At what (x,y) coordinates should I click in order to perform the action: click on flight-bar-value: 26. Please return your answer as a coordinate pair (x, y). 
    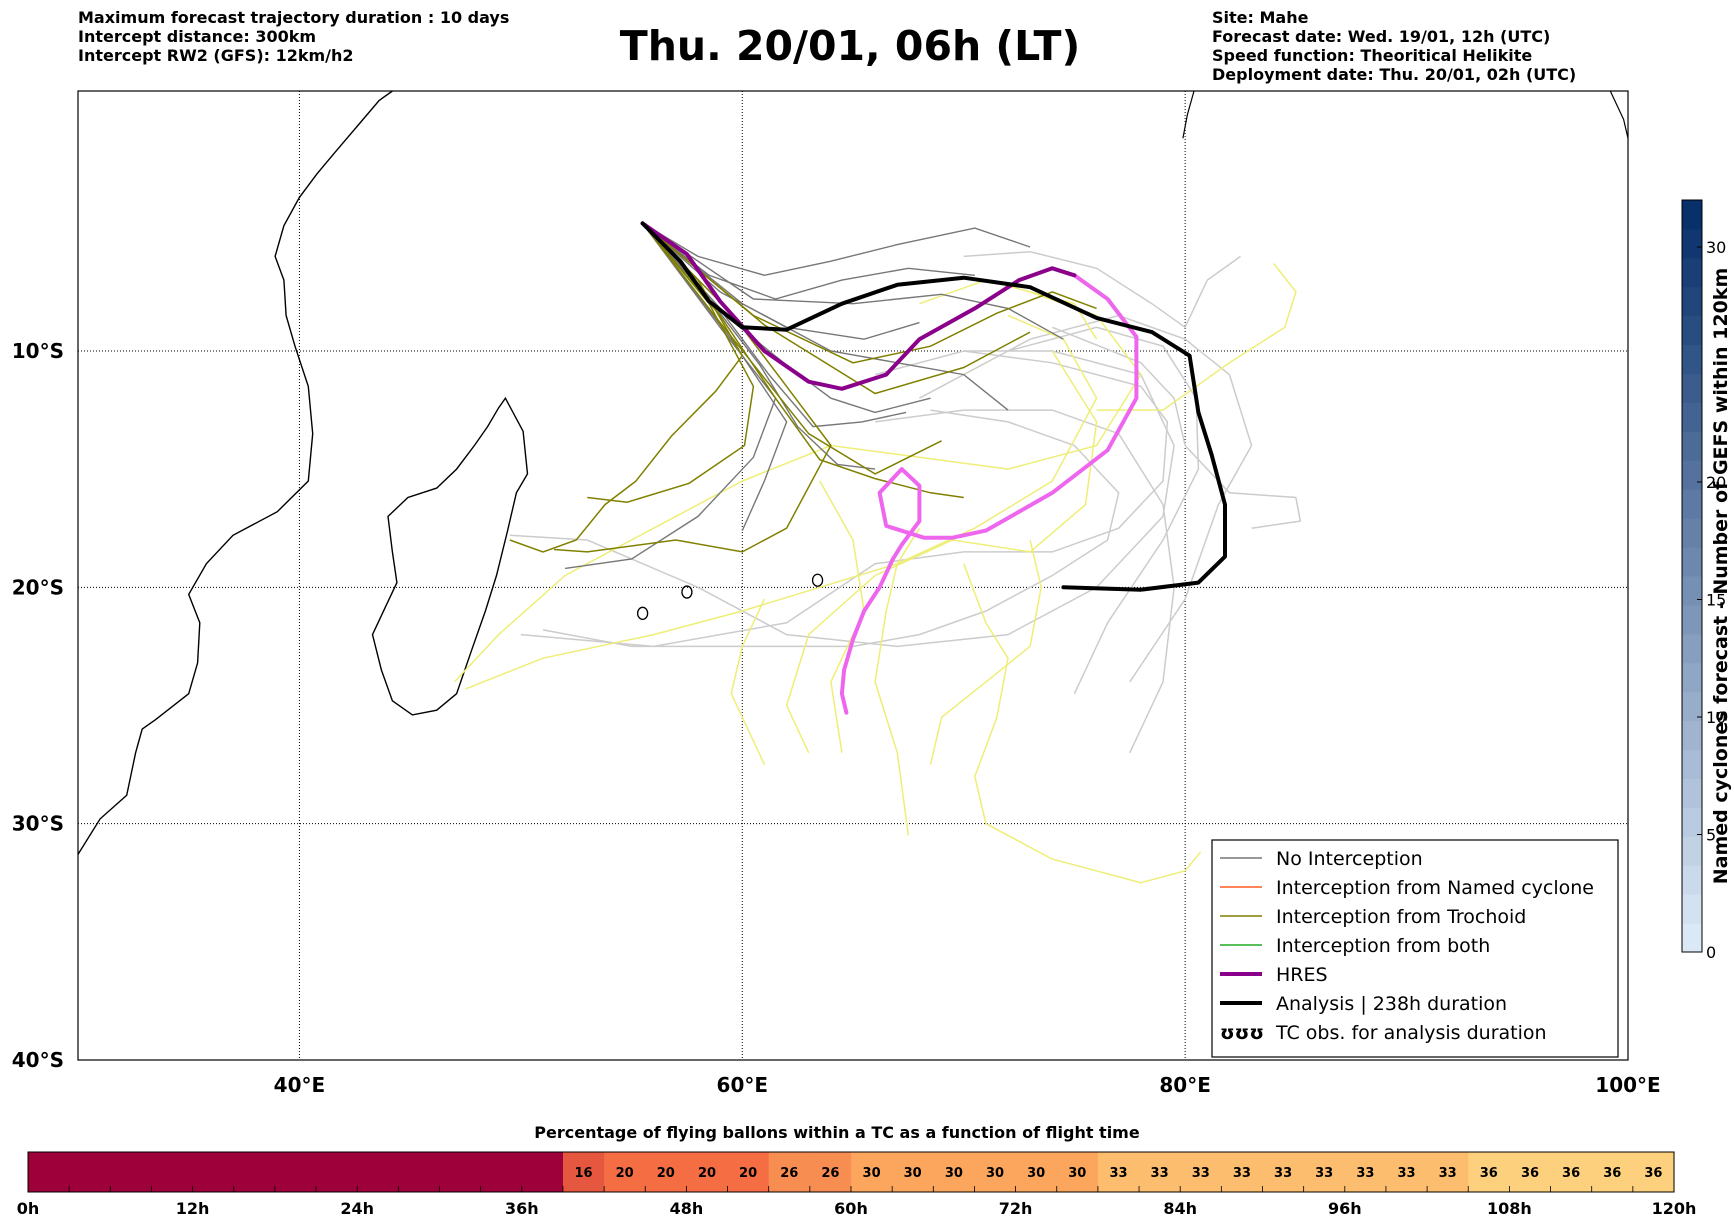
    Looking at the image, I should click on (789, 1173).